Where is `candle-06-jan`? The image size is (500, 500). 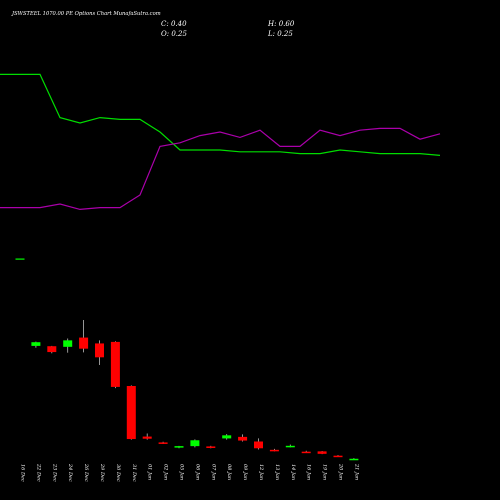
candle-06-jan is located at coordinates (195, 443).